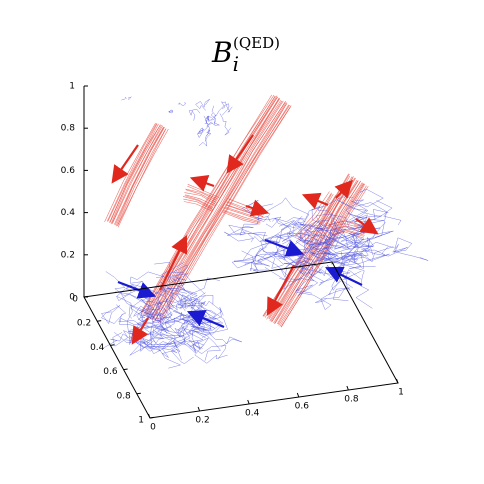 The image size is (484, 484). Describe the element at coordinates (141, 421) in the screenshot. I see `y-tick-label: 1` at that location.